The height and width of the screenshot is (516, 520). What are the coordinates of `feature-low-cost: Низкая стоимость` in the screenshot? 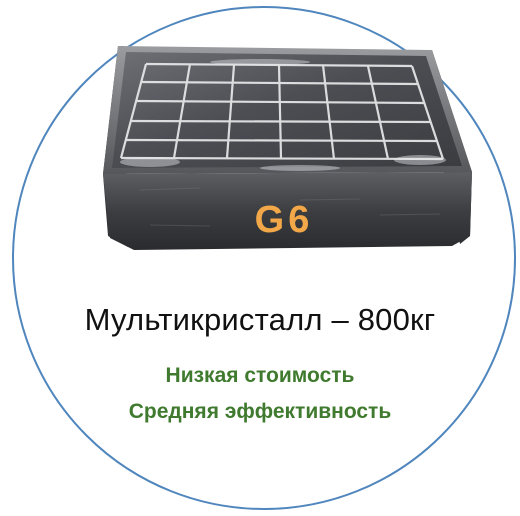 It's located at (260, 375).